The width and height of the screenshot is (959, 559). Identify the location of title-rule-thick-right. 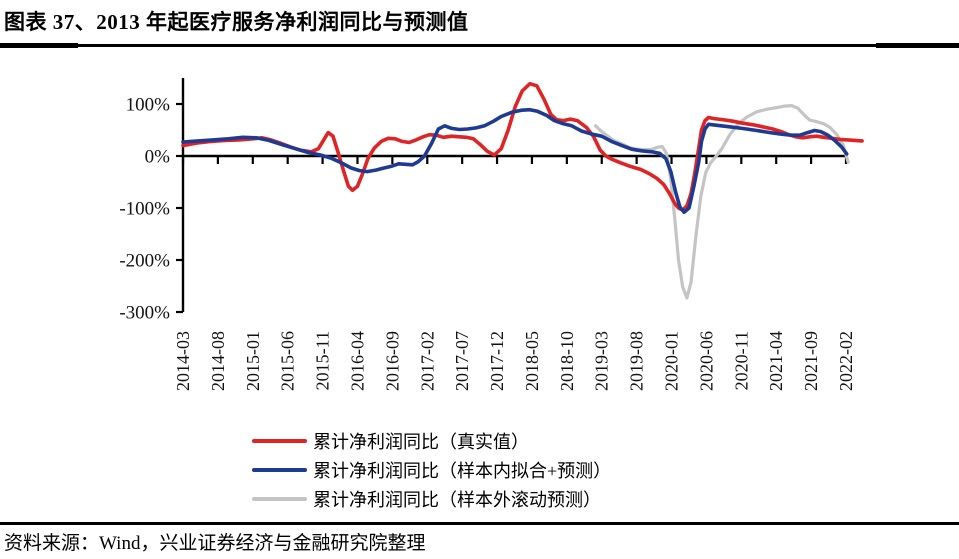
(917, 45).